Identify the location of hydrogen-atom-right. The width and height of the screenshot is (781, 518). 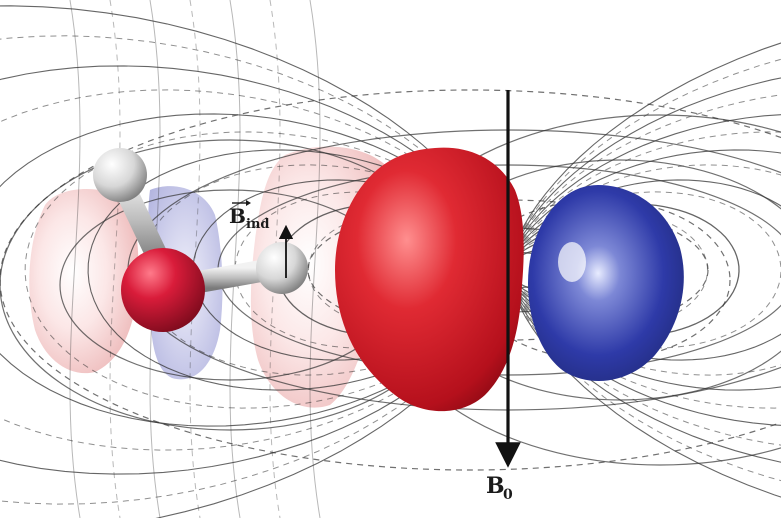
(282, 268).